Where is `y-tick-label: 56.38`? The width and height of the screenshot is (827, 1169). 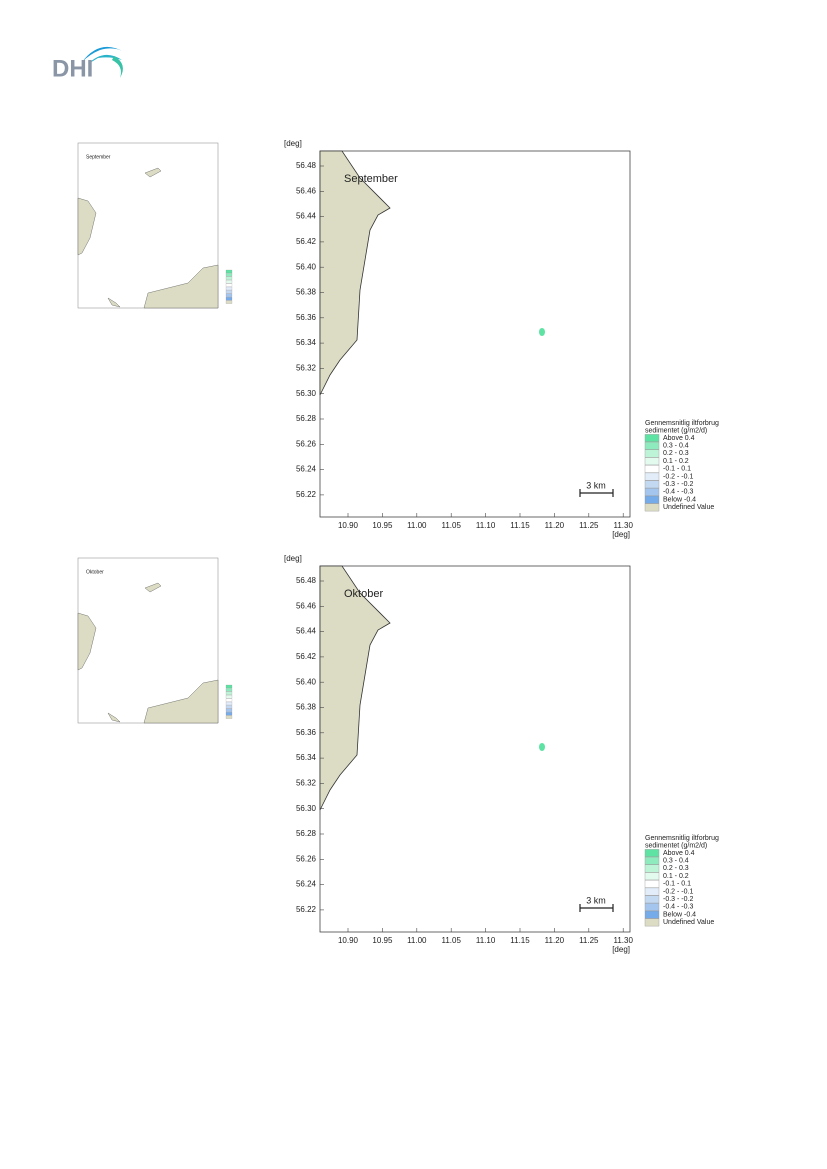 y-tick-label: 56.38 is located at coordinates (306, 292).